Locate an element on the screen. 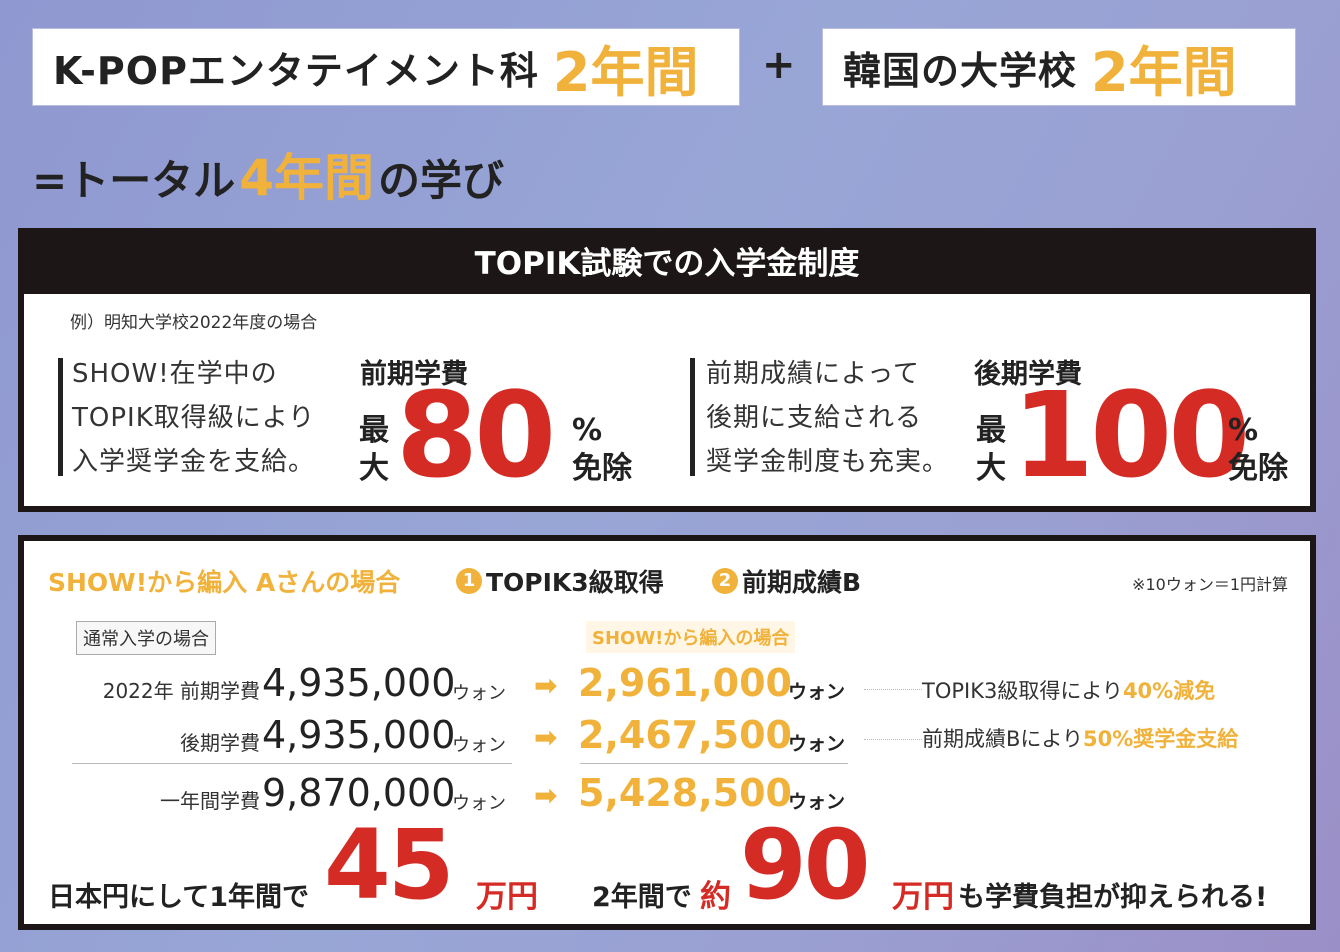 The width and height of the screenshot is (1340, 952). plus-sign: + is located at coordinates (779, 65).